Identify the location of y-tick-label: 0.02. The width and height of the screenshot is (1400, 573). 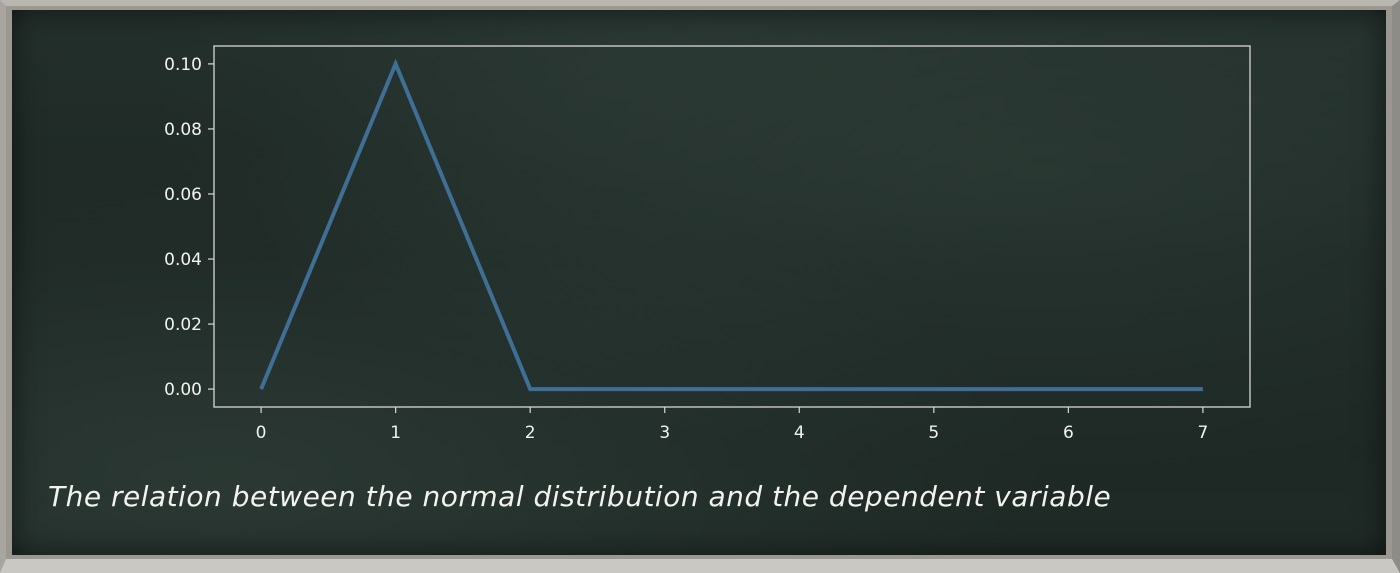
(183, 325).